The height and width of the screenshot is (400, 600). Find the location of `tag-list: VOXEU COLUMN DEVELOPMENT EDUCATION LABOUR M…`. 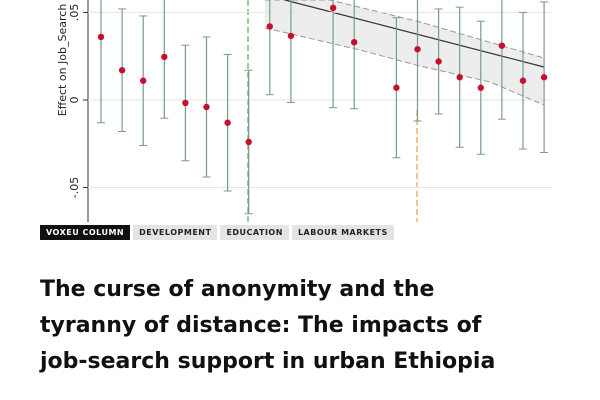

tag-list: VOXEU COLUMN DEVELOPMENT EDUCATION LABOUR M… is located at coordinates (217, 232).